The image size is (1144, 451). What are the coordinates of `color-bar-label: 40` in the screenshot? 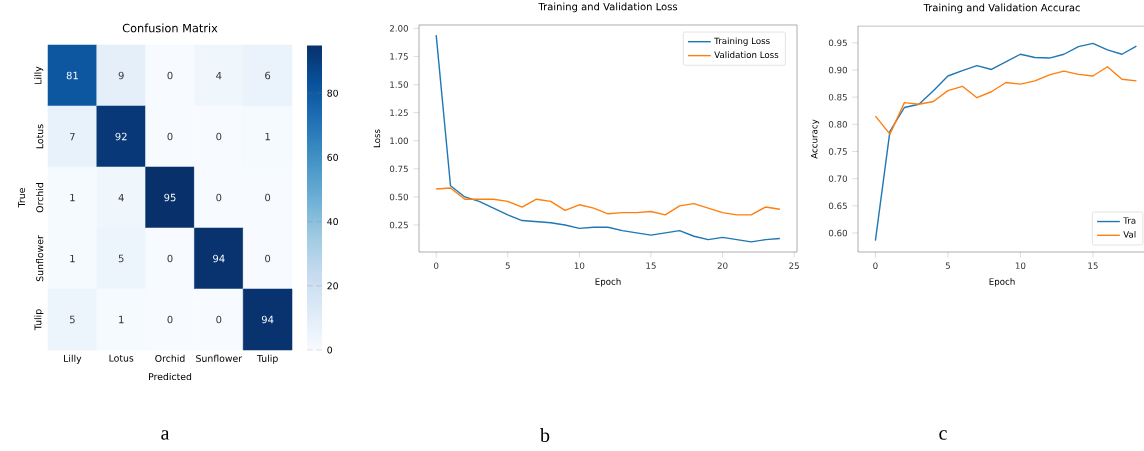 It's located at (332, 222).